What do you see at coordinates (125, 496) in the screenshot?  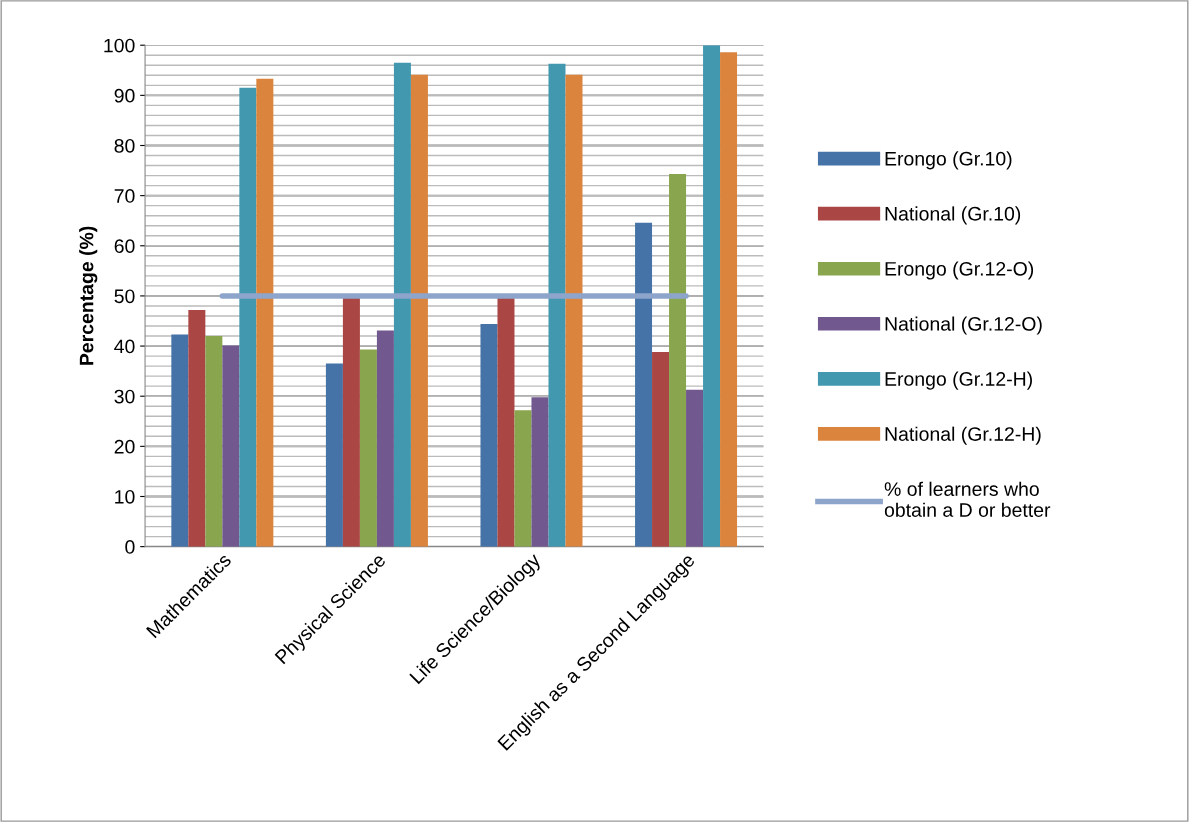 I see `y-tick-label: 10` at bounding box center [125, 496].